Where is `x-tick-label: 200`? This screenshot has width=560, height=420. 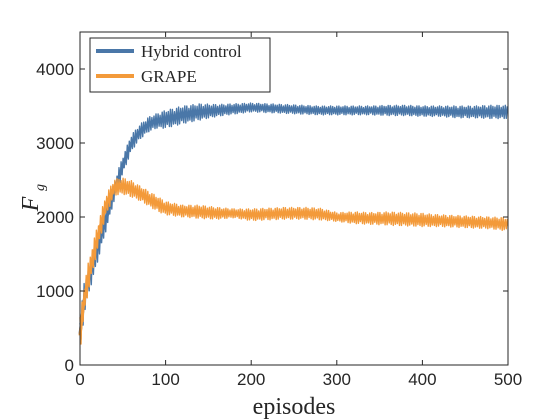
x-tick-label: 200 is located at coordinates (251, 379).